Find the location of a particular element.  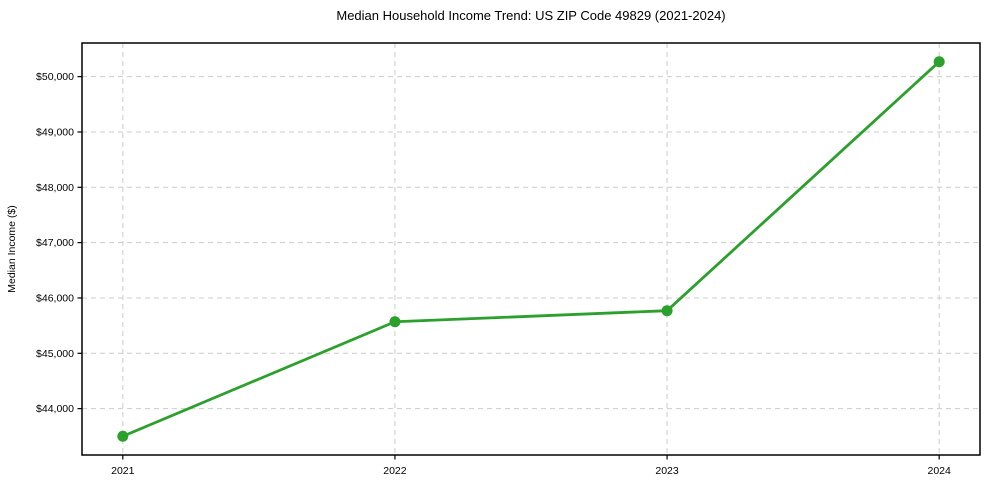

x-tick-labels: 2021 2022 2023 2024 is located at coordinates (531, 471).